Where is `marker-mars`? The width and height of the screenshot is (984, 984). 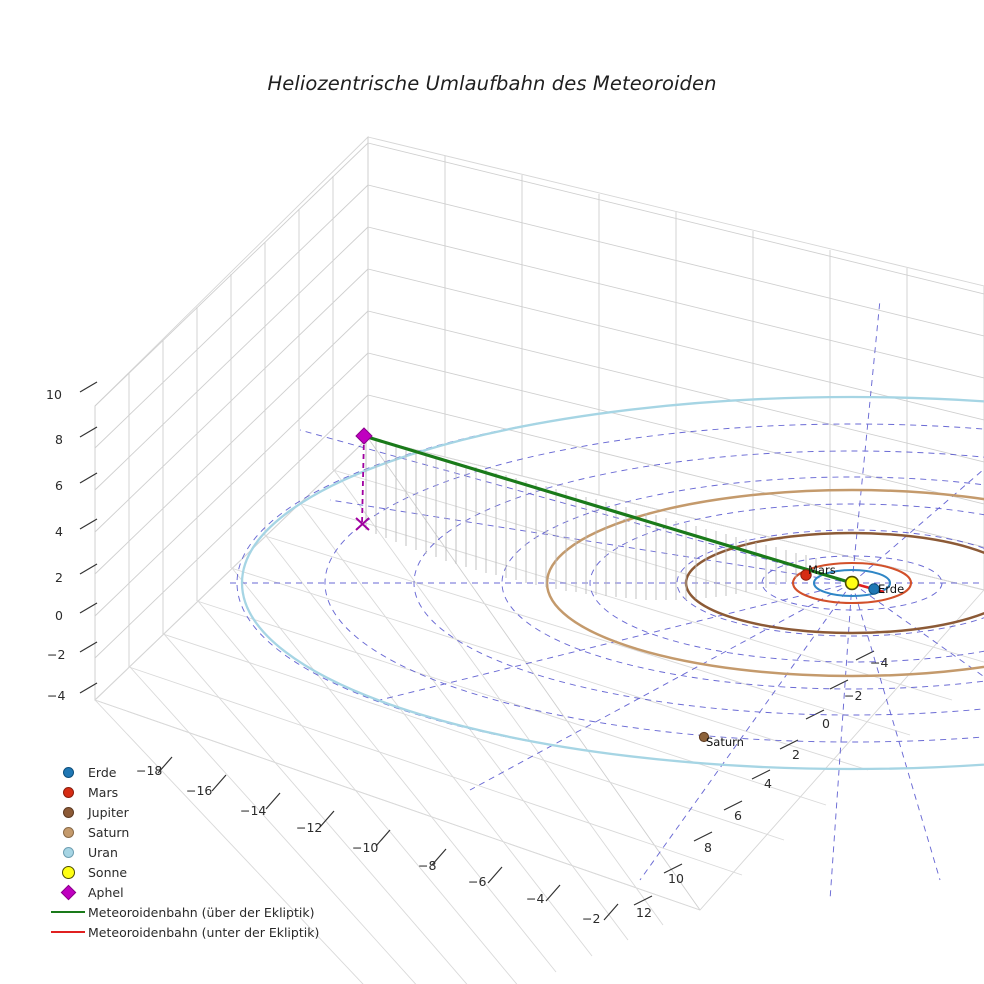
marker-mars is located at coordinates (806, 575).